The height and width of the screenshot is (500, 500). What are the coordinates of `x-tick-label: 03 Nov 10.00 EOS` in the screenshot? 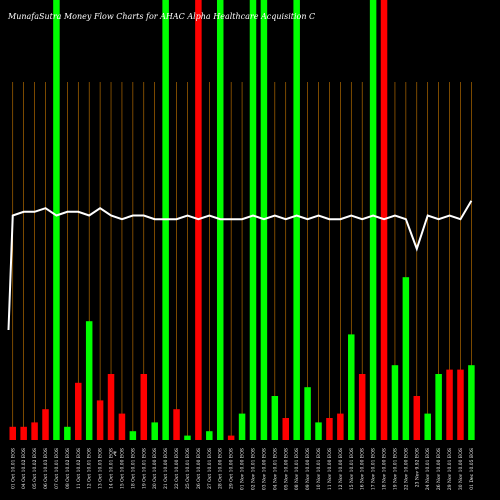 It's located at (264, 469).